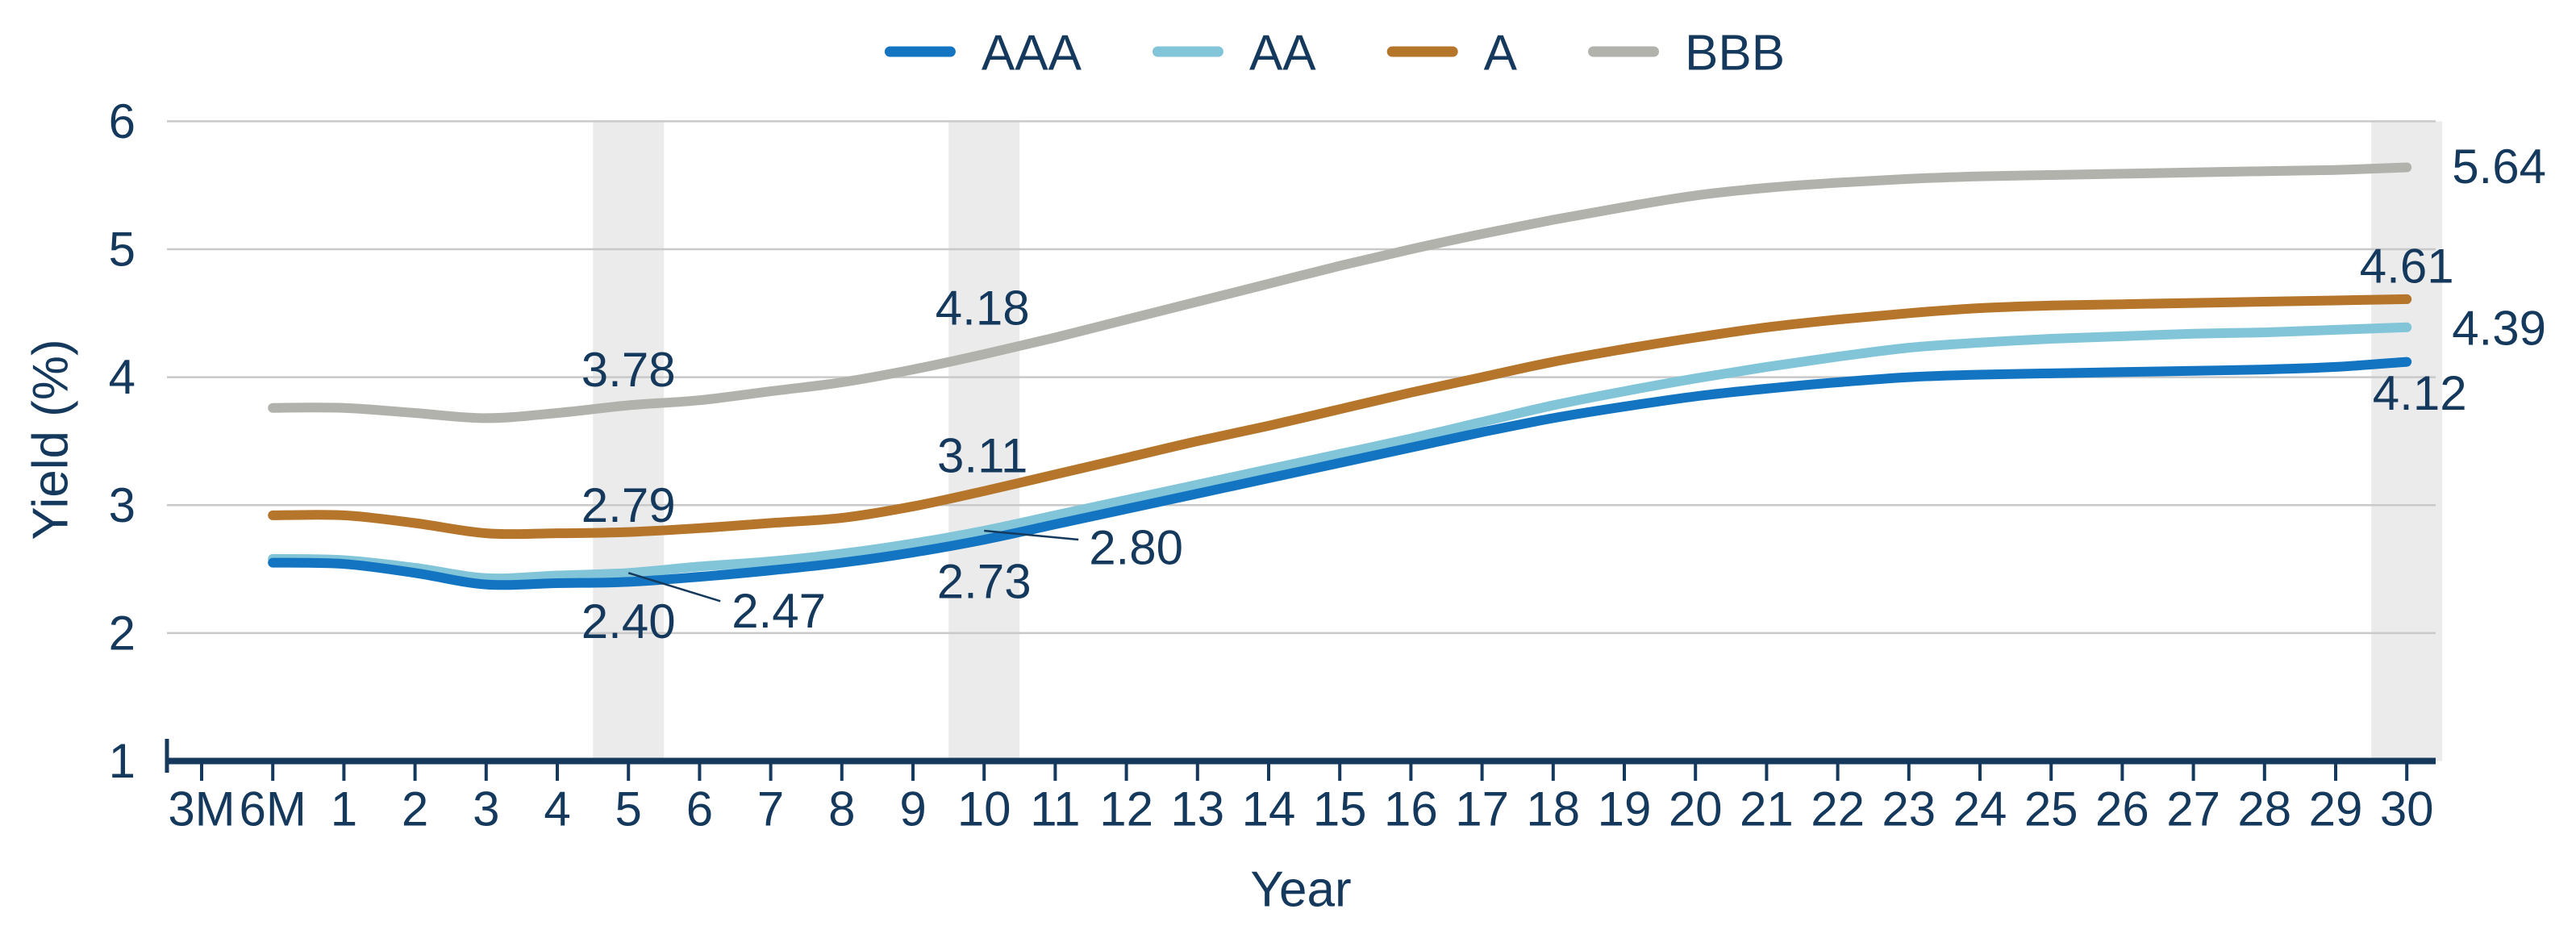 The height and width of the screenshot is (930, 2576). What do you see at coordinates (1197, 809) in the screenshot?
I see `x-tick-label: 13` at bounding box center [1197, 809].